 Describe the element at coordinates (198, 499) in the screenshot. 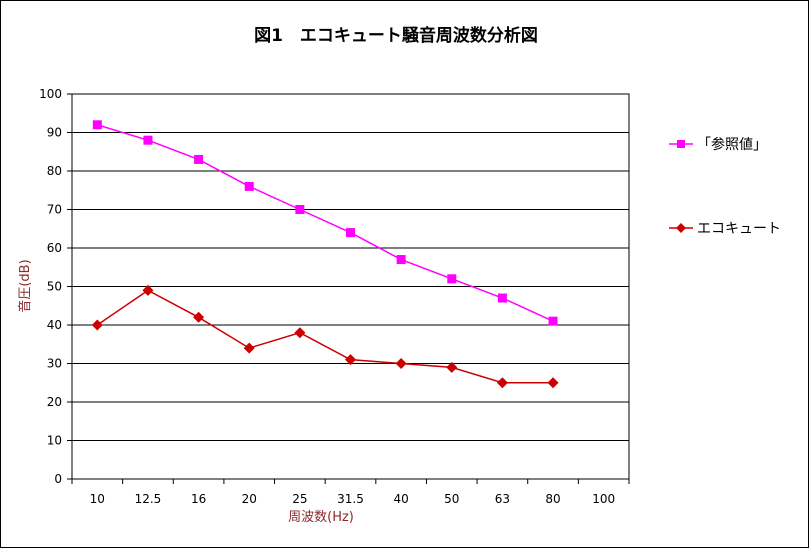

I see `x-tick-label: 16` at that location.